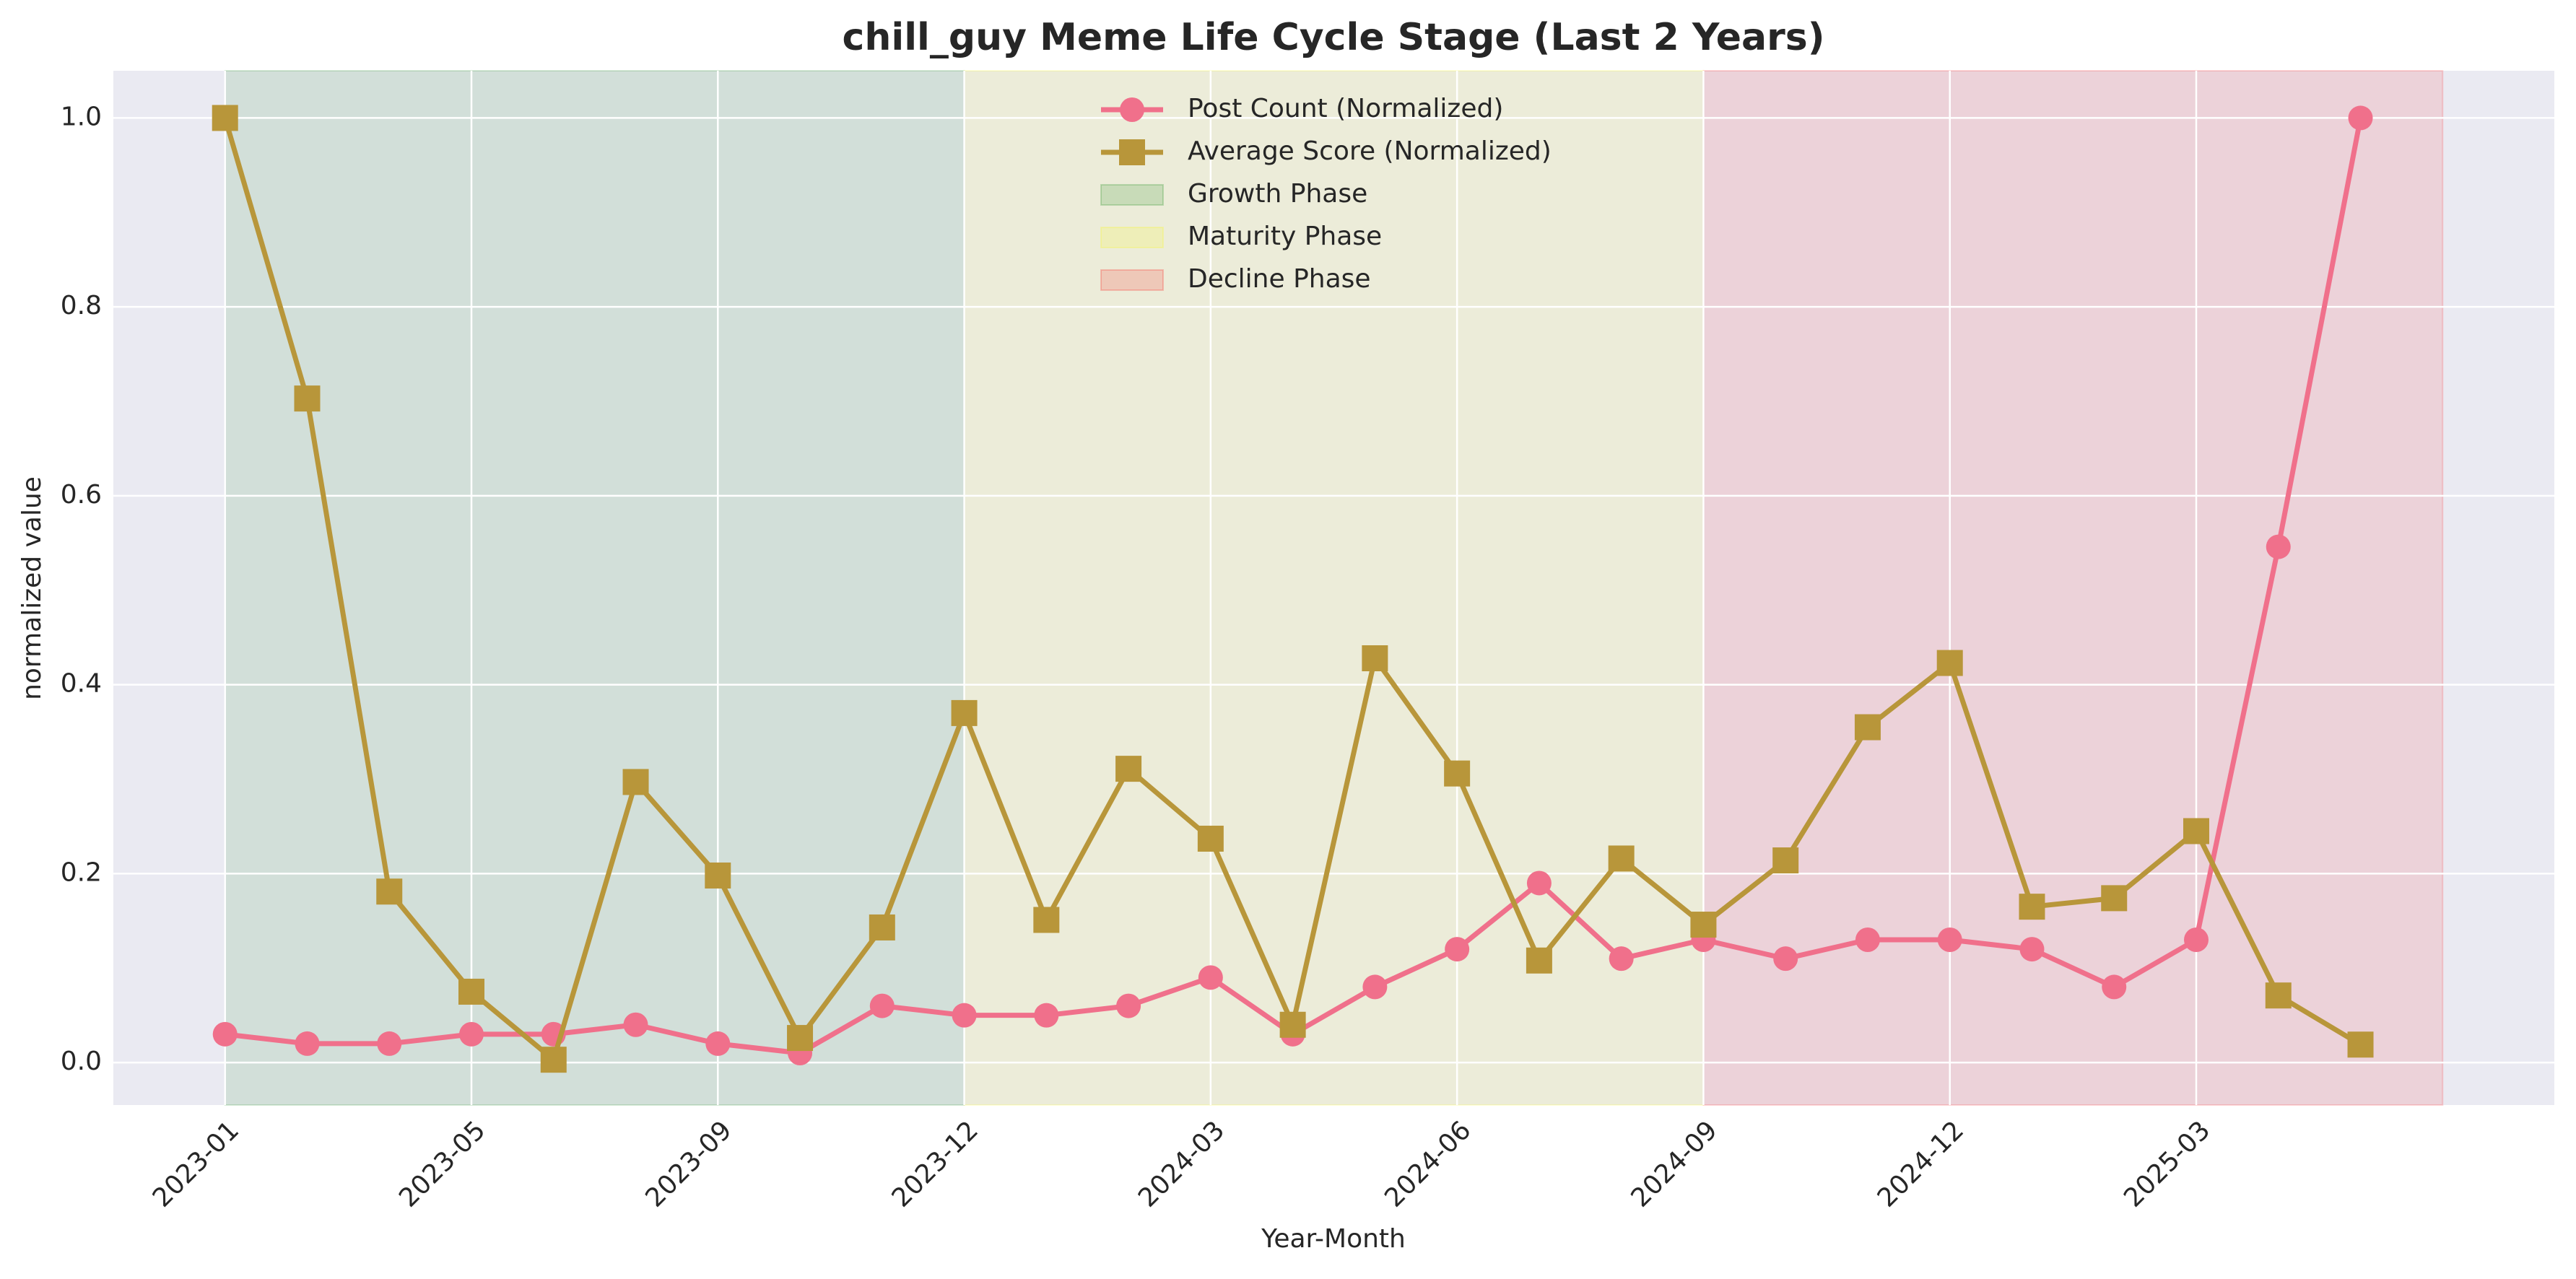 Image resolution: width=2576 pixels, height=1279 pixels. I want to click on legend-label: Maturity Phase, so click(1285, 236).